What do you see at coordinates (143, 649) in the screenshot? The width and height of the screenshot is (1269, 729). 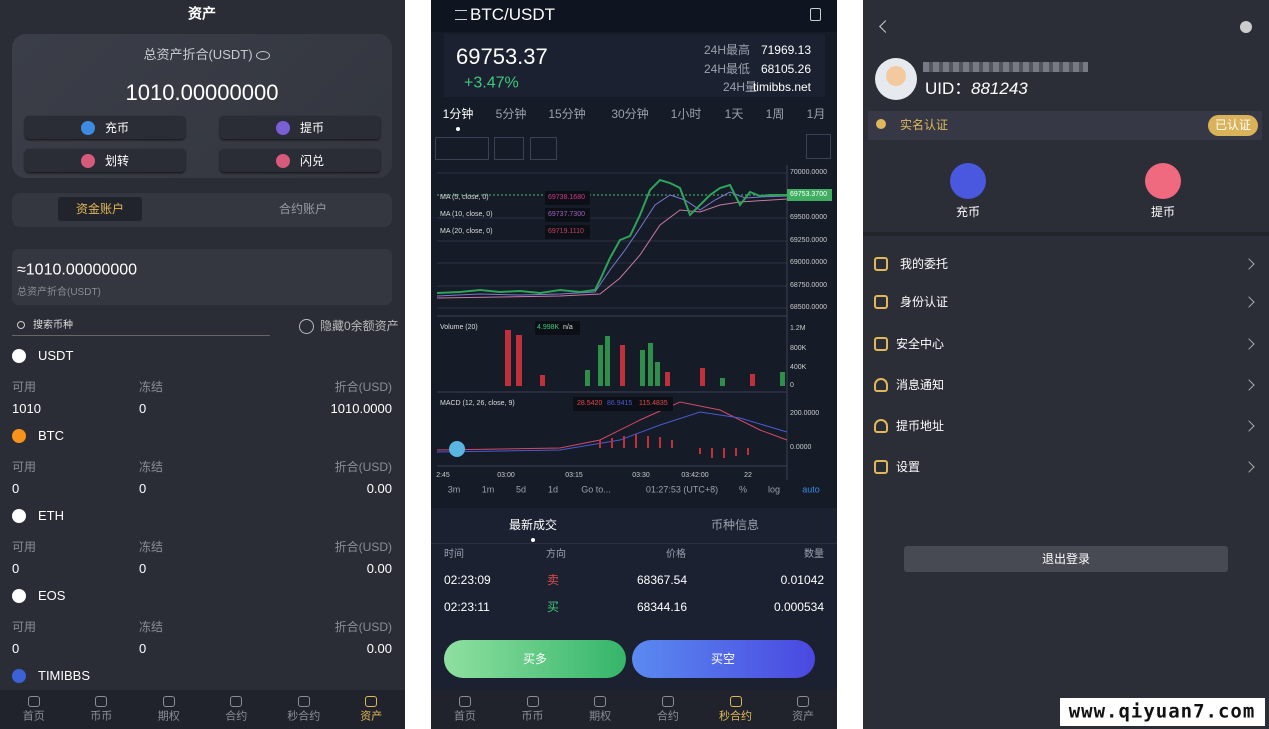 I see `frozen: 0` at bounding box center [143, 649].